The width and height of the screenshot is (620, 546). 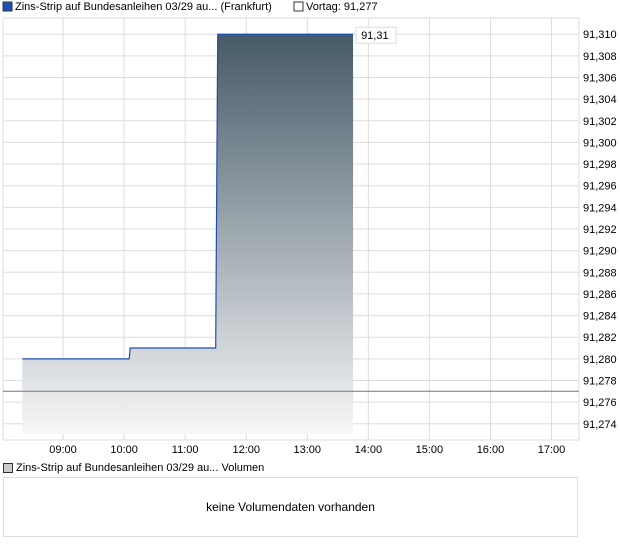 What do you see at coordinates (600, 143) in the screenshot?
I see `y-tick-label: 91,300` at bounding box center [600, 143].